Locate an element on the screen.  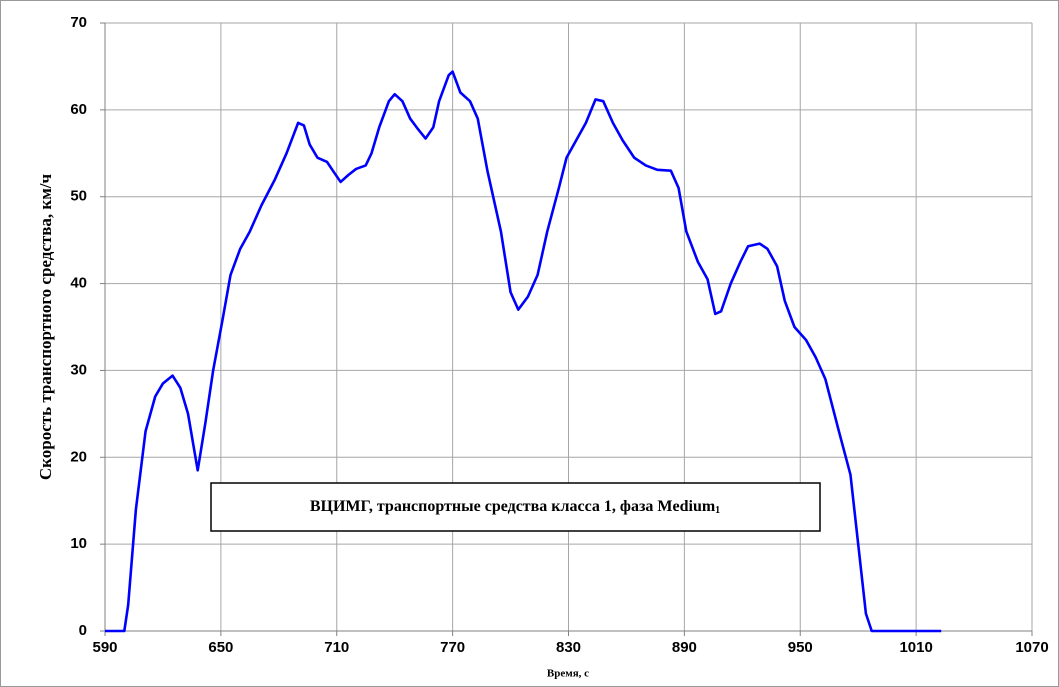
x-tick-label: 710 is located at coordinates (336, 647).